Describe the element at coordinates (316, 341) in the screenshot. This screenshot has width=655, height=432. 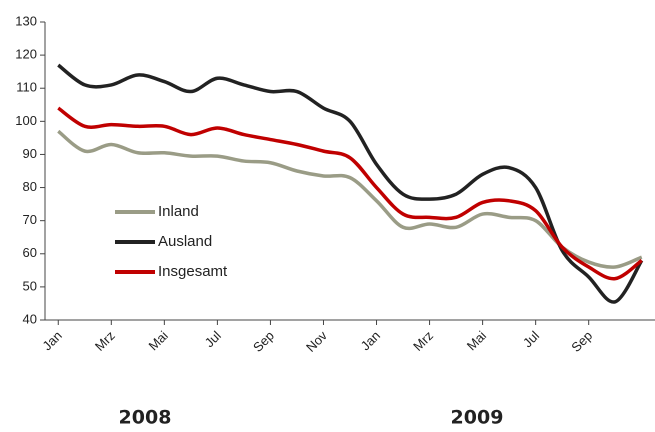
I see `x-tick-label: Nov` at that location.